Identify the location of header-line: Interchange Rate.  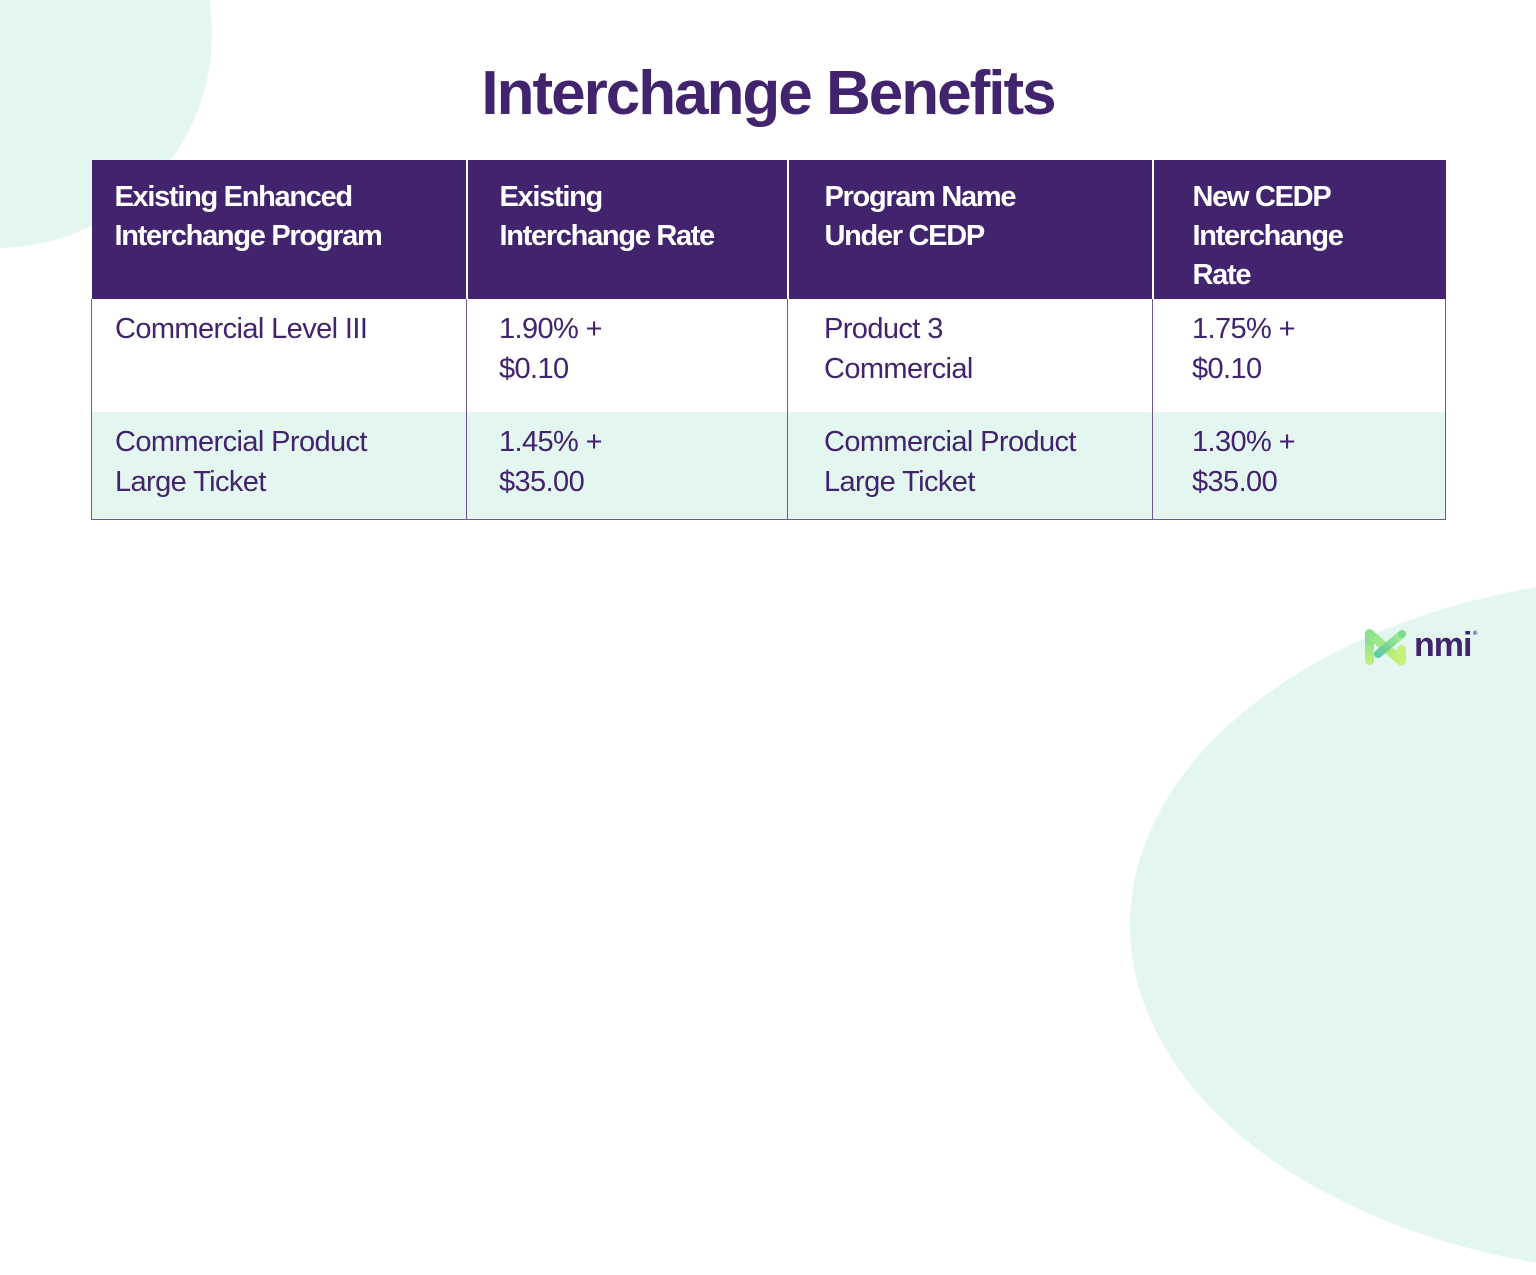
(607, 236).